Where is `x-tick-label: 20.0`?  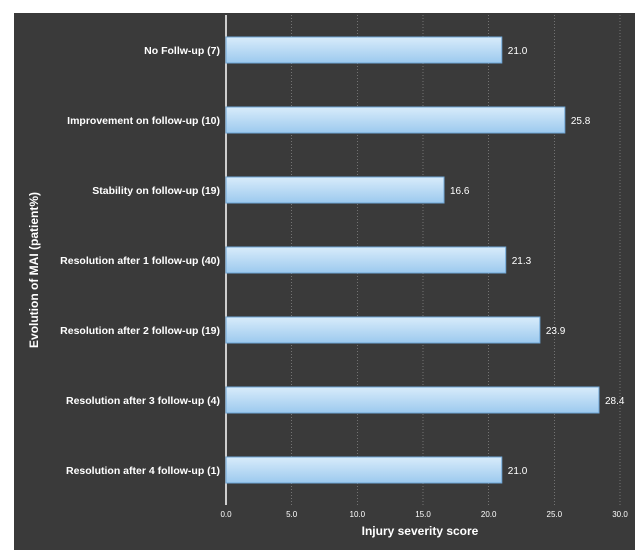
x-tick-label: 20.0 is located at coordinates (489, 514).